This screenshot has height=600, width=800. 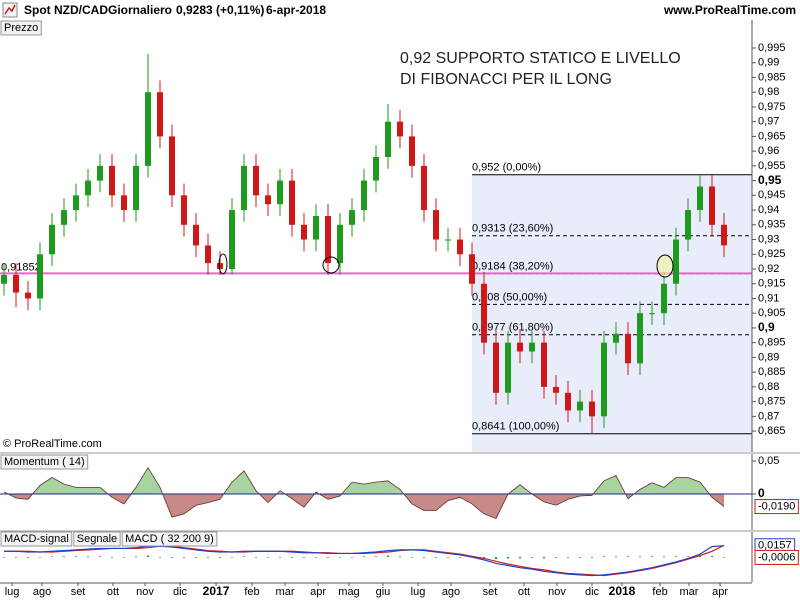 I want to click on y-tick-label: 0,885, so click(x=772, y=372).